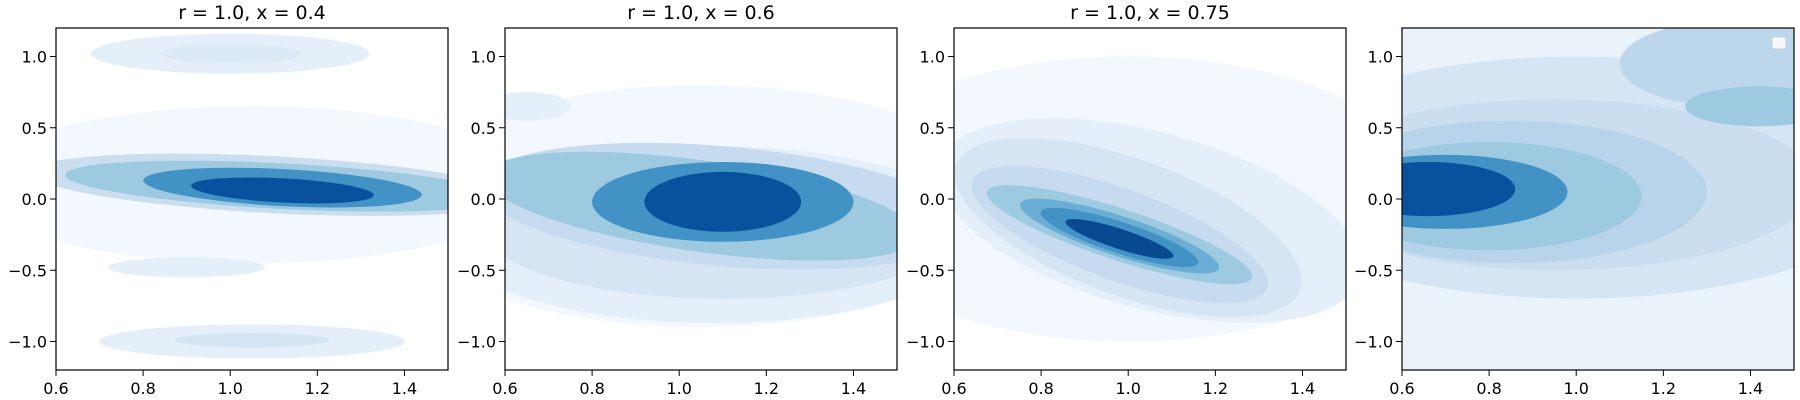 The height and width of the screenshot is (400, 1800). I want to click on panel-title: r = 1.0, x = 0.75, so click(1150, 13).